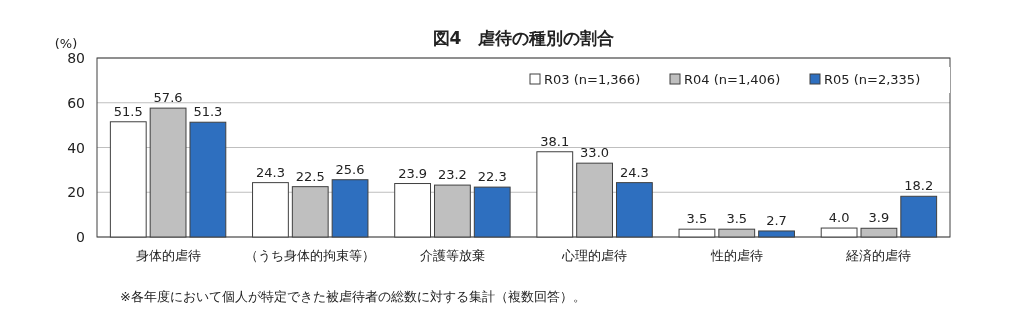 The width and height of the screenshot is (1024, 320). Describe the element at coordinates (76, 147) in the screenshot. I see `y-tick-label: 40` at that location.